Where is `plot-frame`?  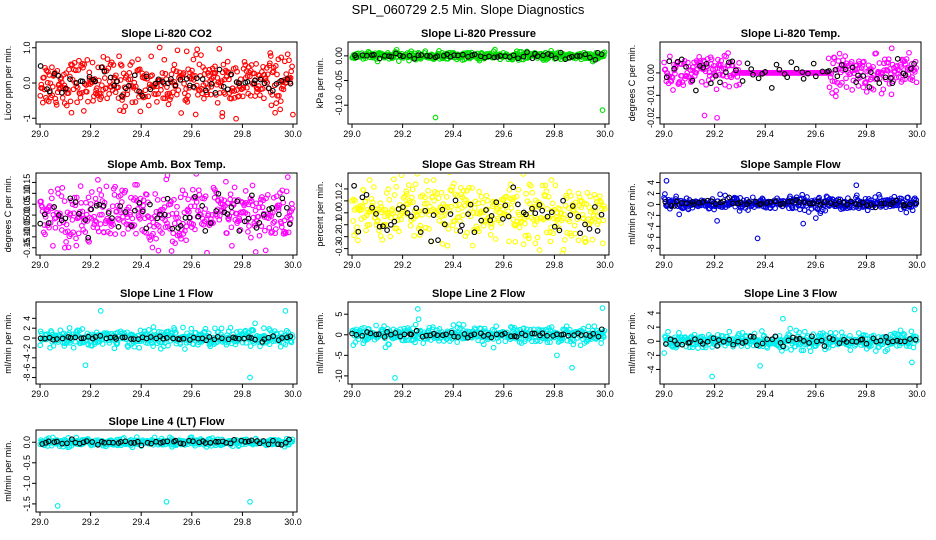 plot-frame is located at coordinates (790, 83).